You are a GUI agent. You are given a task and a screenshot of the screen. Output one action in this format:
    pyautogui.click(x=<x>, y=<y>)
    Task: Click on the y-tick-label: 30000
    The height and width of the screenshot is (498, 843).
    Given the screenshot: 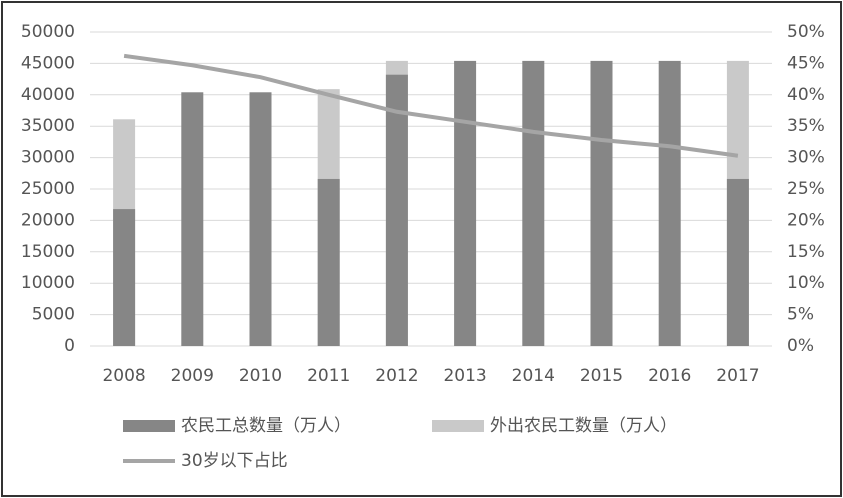 What is the action you would take?
    pyautogui.click(x=48, y=158)
    